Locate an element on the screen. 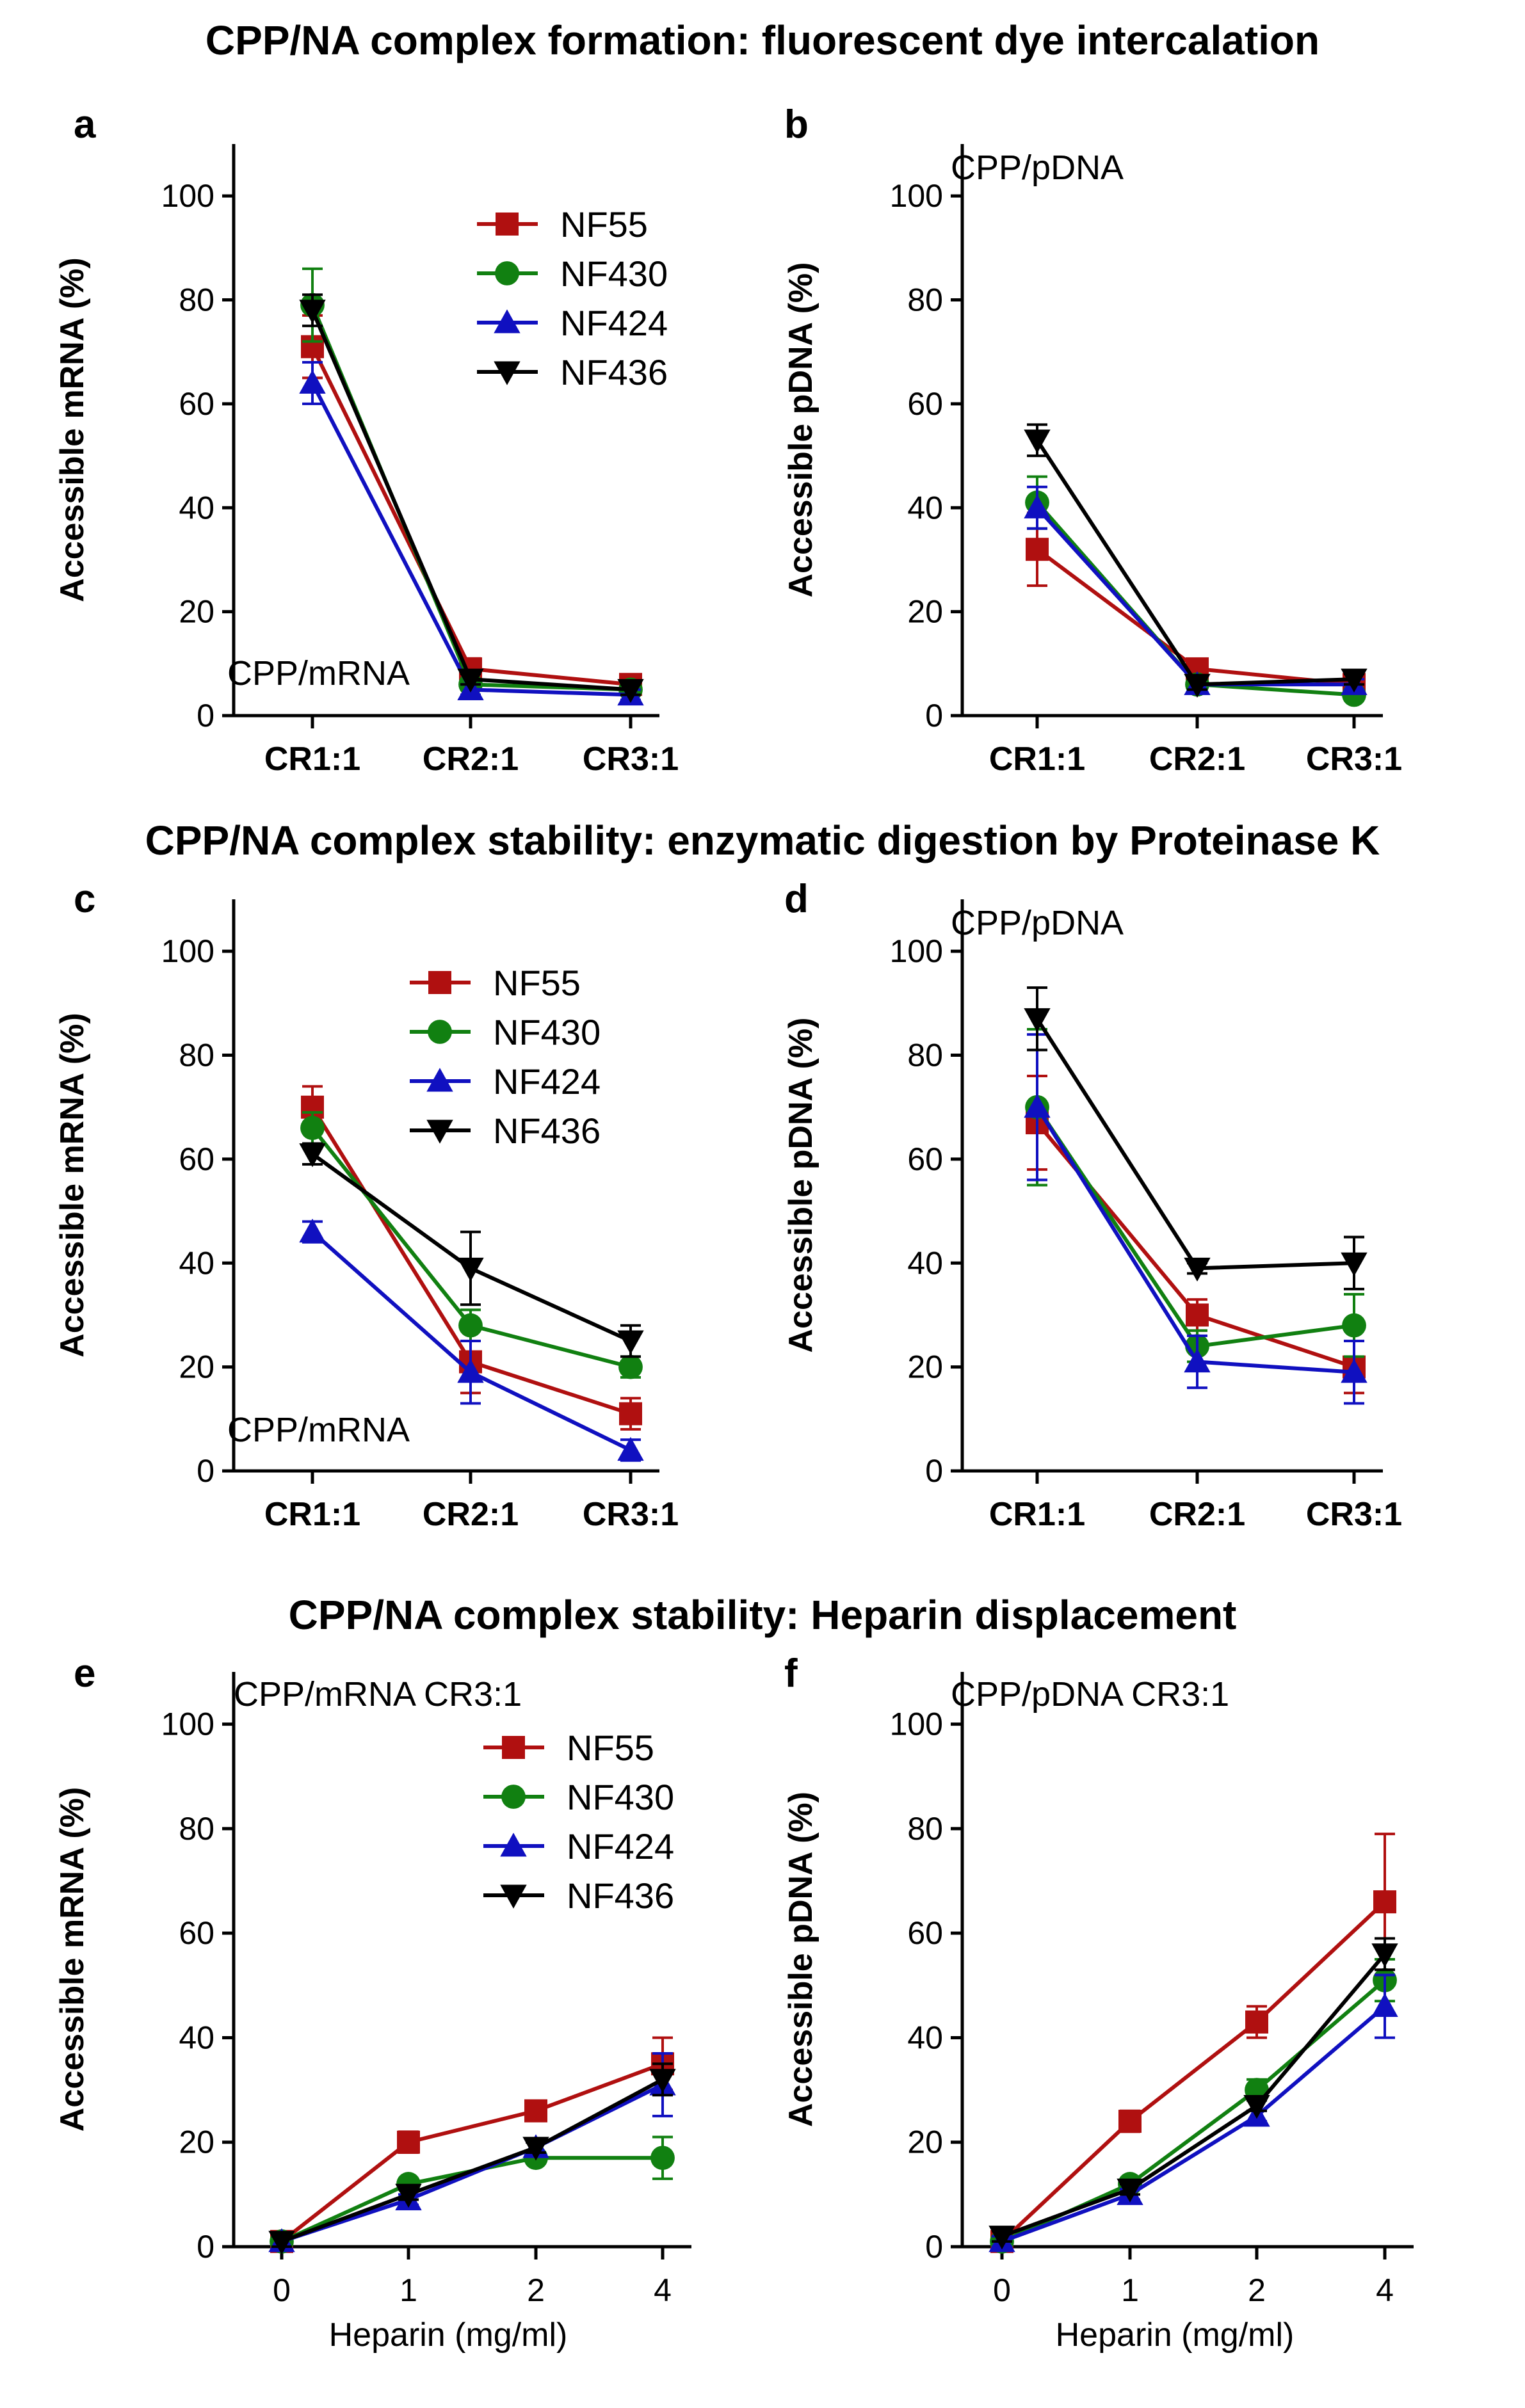  panel-letter-b: b is located at coordinates (796, 124).